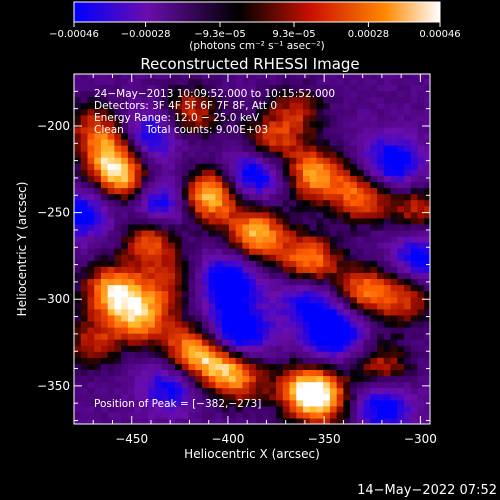  Describe the element at coordinates (368, 34) in the screenshot. I see `colorbar-tick-label: 0.00028` at that location.